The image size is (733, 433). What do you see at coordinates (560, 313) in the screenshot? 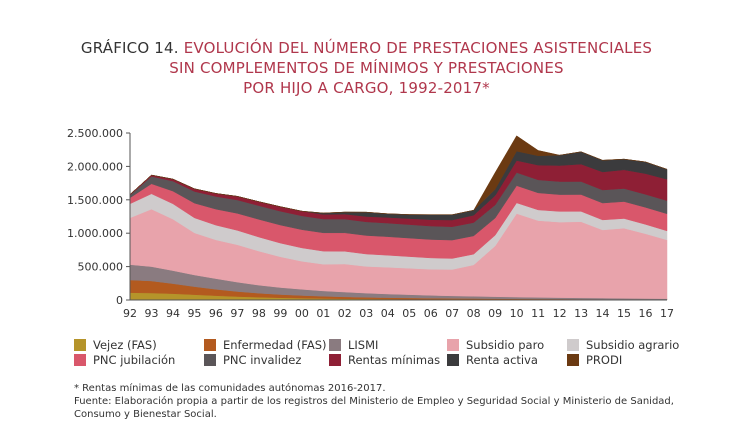
I see `x-tick-label-12: 12` at bounding box center [560, 313].